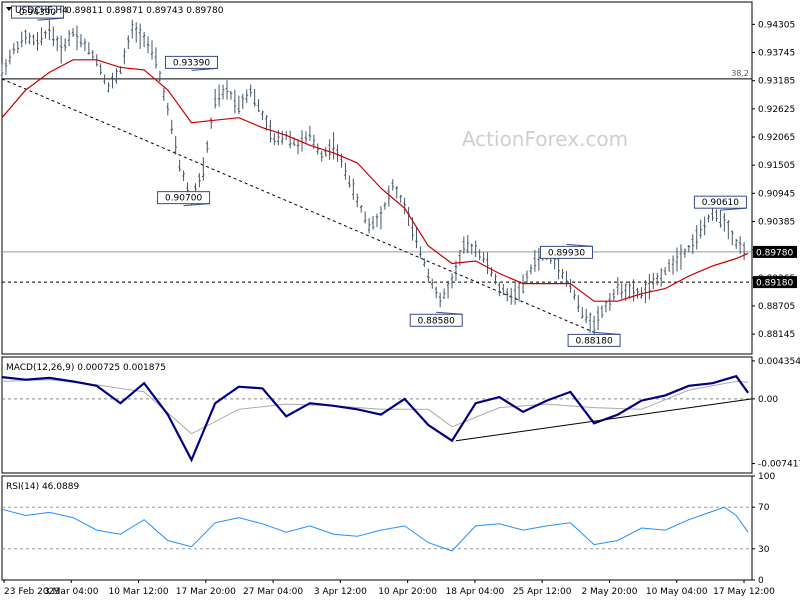  I want to click on rsi-title: RSI(14) 46.0889, so click(42, 487).